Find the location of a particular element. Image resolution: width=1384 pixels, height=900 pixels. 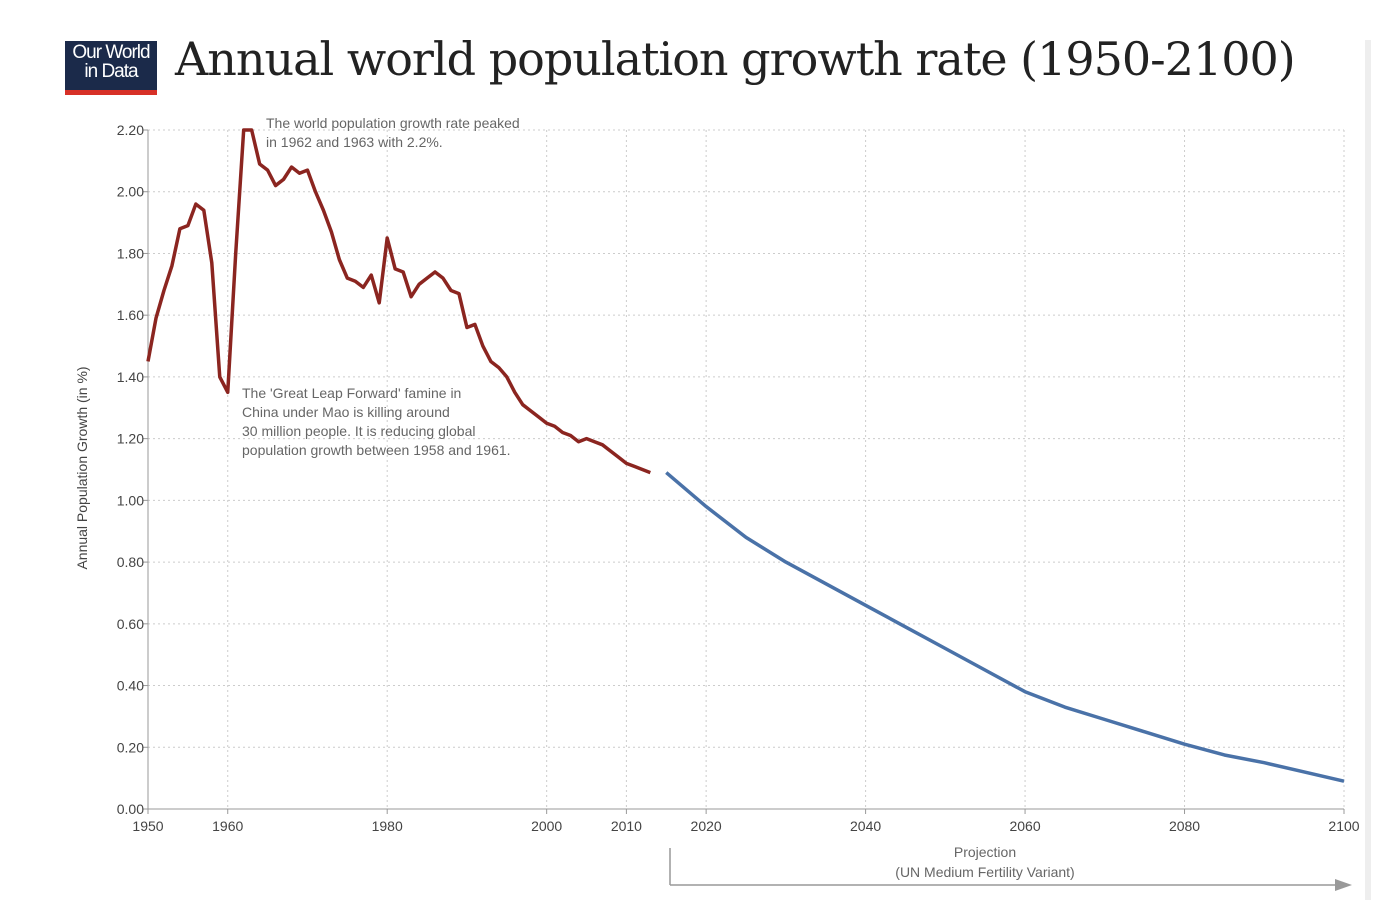

annotation-text: China under Mao is killing around is located at coordinates (346, 412).